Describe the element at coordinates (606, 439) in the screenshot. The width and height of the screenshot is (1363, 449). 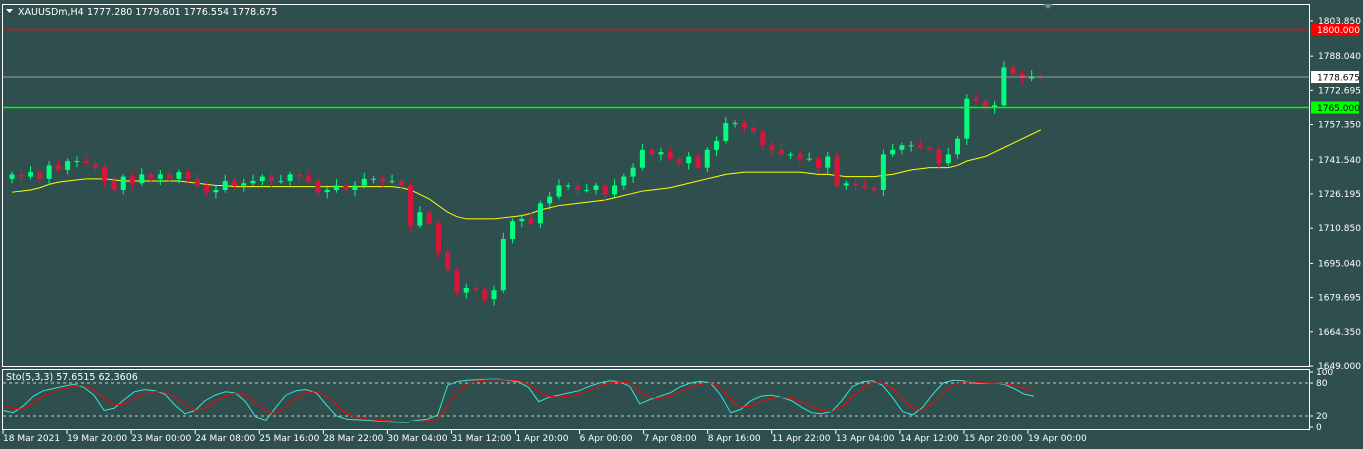
I see `time-tick-label: 6 Apr 00:00` at that location.